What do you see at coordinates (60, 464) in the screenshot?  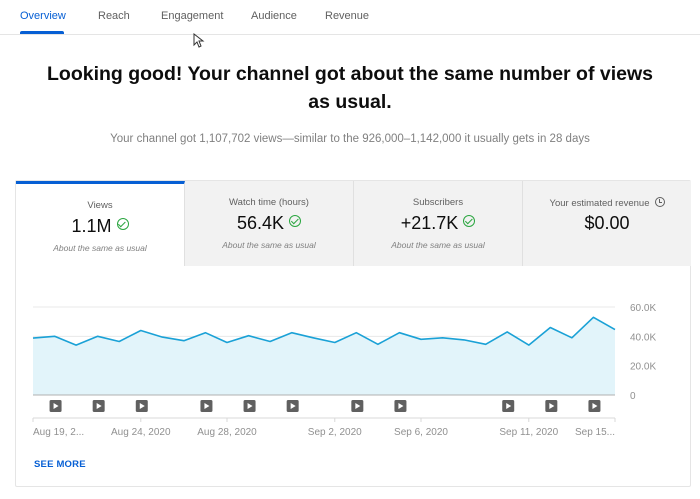 I see `see-more-link: SEE MORE` at bounding box center [60, 464].